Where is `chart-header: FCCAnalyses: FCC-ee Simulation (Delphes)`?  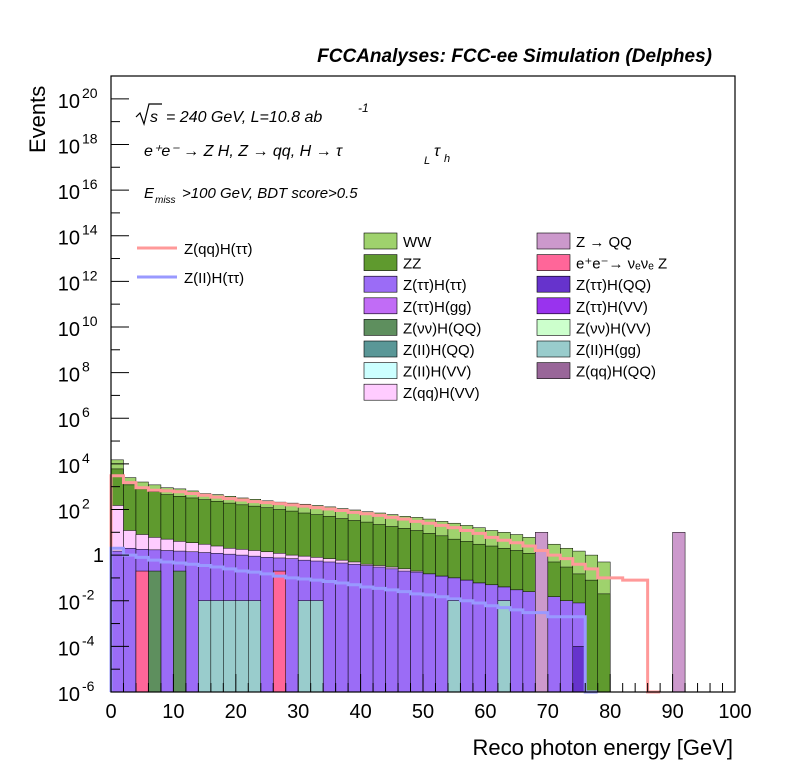 chart-header: FCCAnalyses: FCC-ee Simulation (Delphes) is located at coordinates (514, 56).